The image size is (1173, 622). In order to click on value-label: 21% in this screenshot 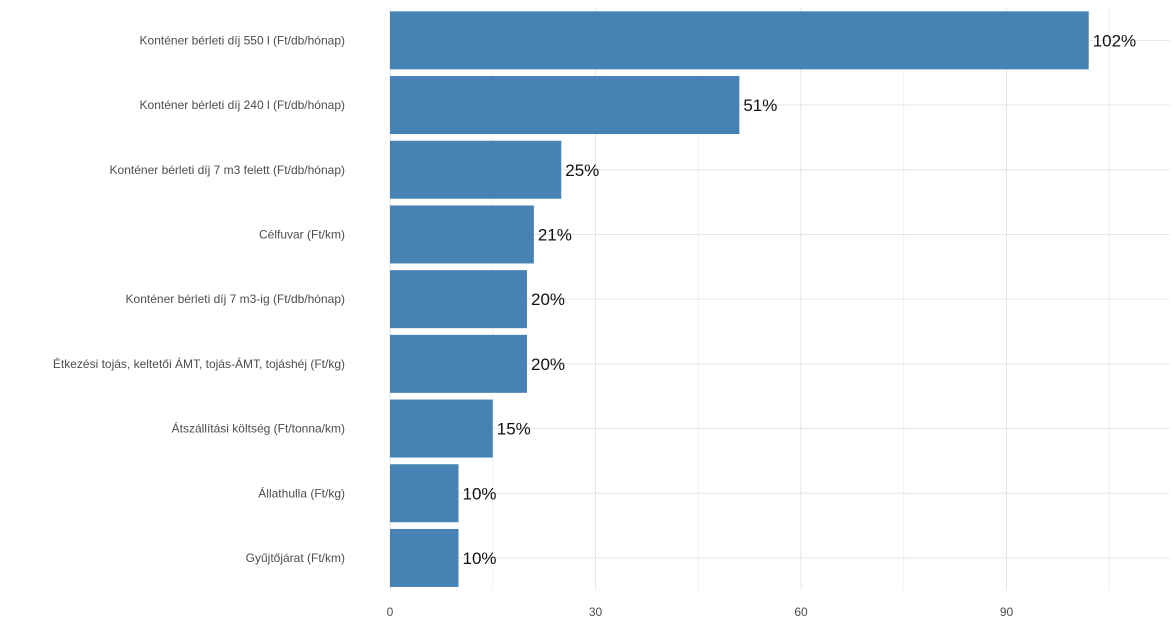, I will do `click(555, 234)`.